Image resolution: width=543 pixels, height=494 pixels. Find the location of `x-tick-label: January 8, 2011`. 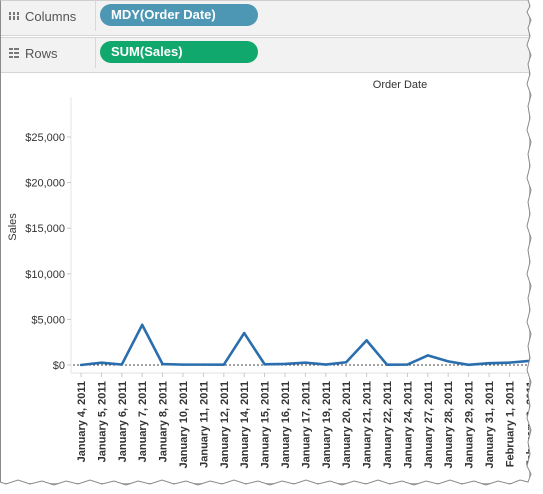

x-tick-label: January 8, 2011 is located at coordinates (164, 421).